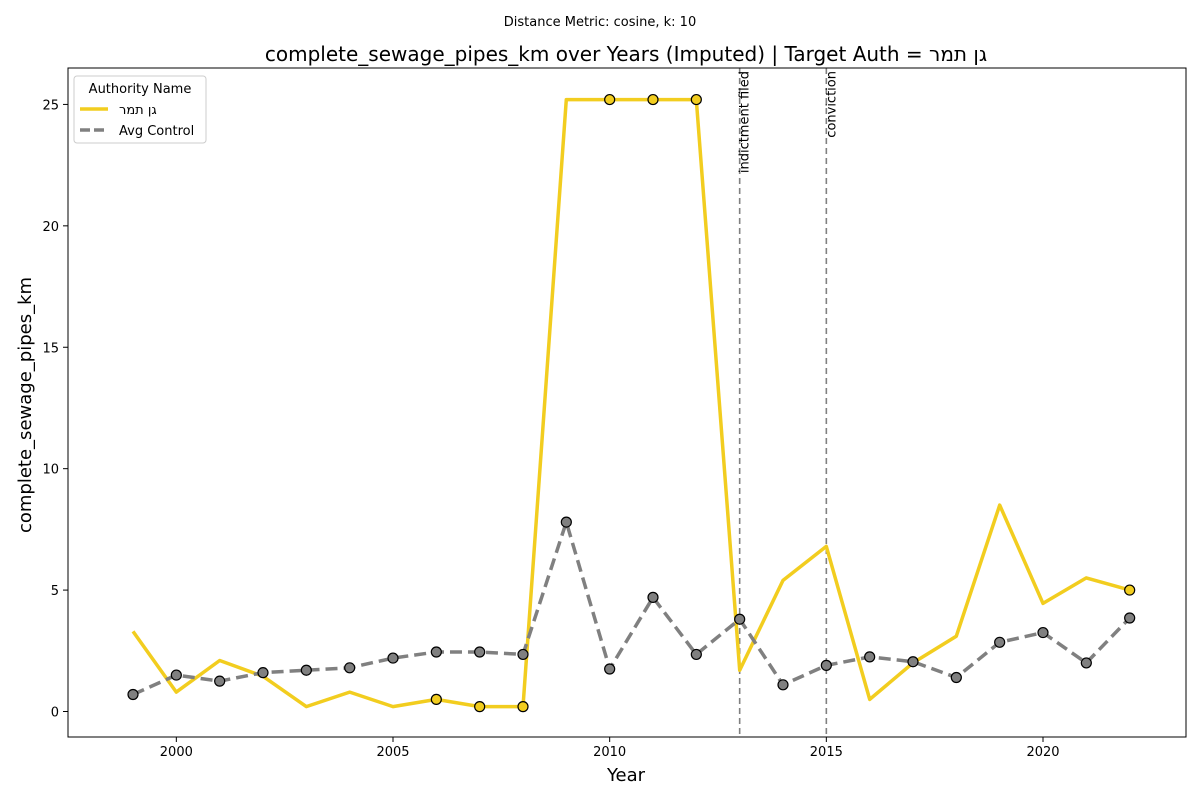 The image size is (1200, 800). What do you see at coordinates (610, 99) in the screenshot?
I see `data-point-0-2010` at bounding box center [610, 99].